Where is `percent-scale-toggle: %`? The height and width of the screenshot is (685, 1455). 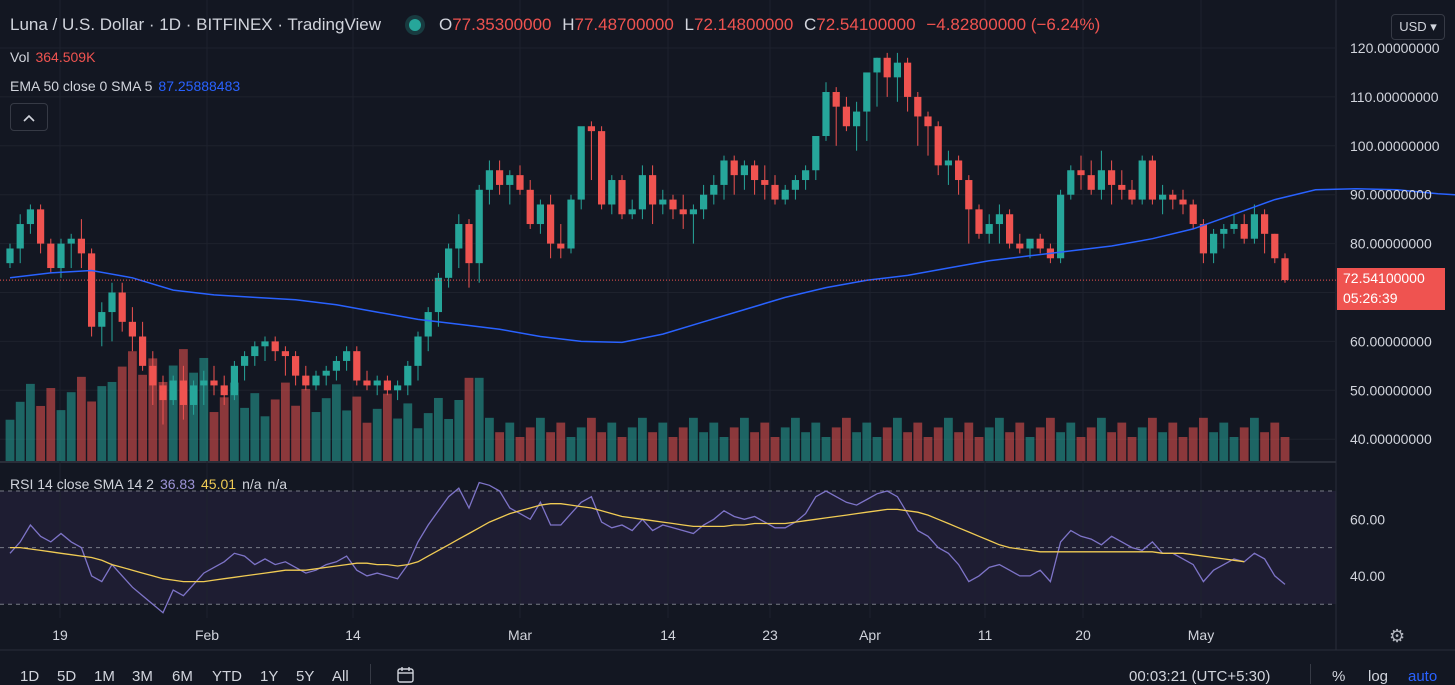
percent-scale-toggle: % is located at coordinates (1339, 676).